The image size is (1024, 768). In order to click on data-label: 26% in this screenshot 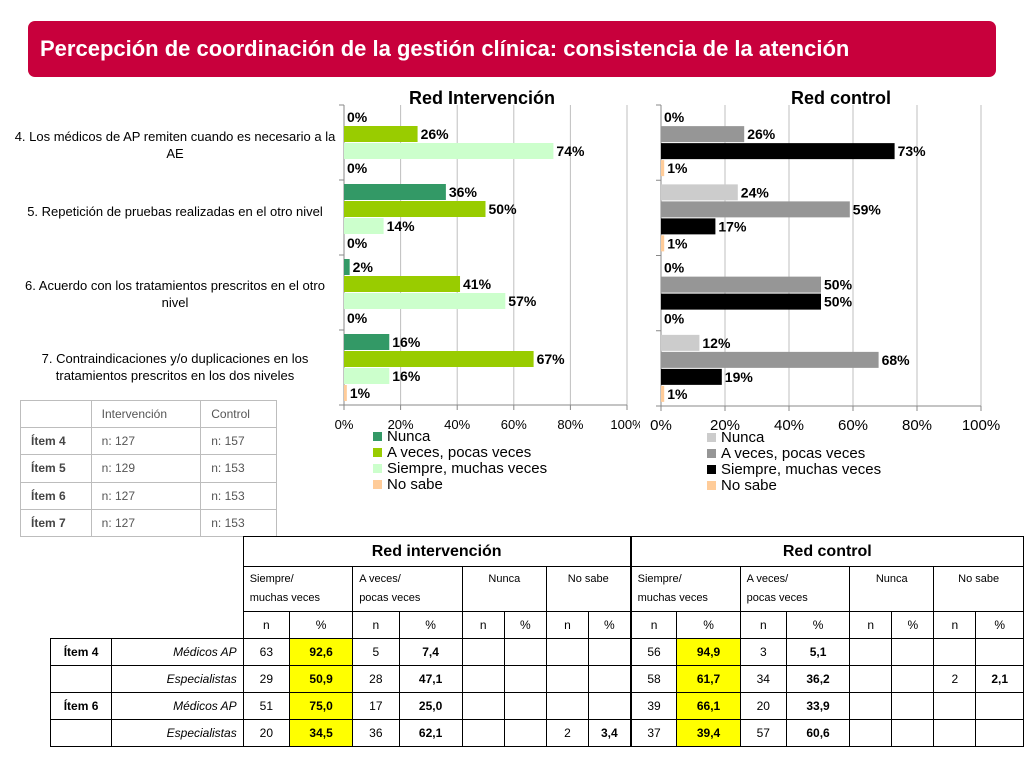, I will do `click(435, 134)`.